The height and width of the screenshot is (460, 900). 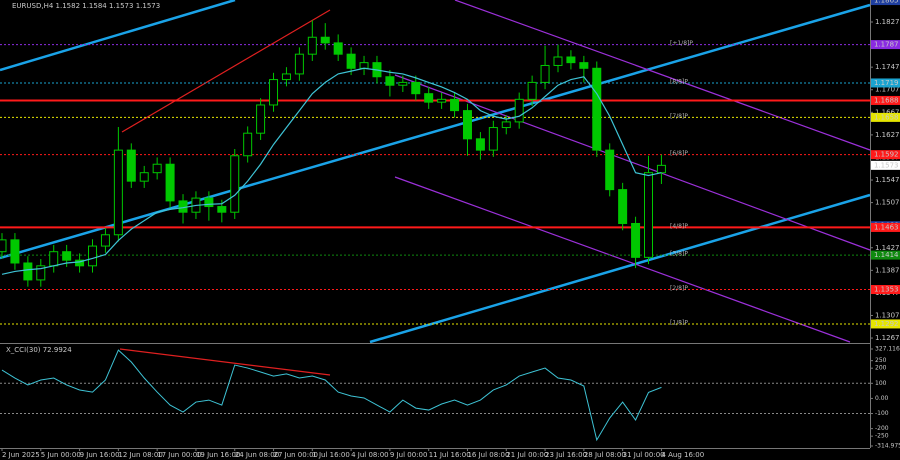 What do you see at coordinates (527, 455) in the screenshot?
I see `x-tick-label: 21 Jul 00:00` at bounding box center [527, 455].